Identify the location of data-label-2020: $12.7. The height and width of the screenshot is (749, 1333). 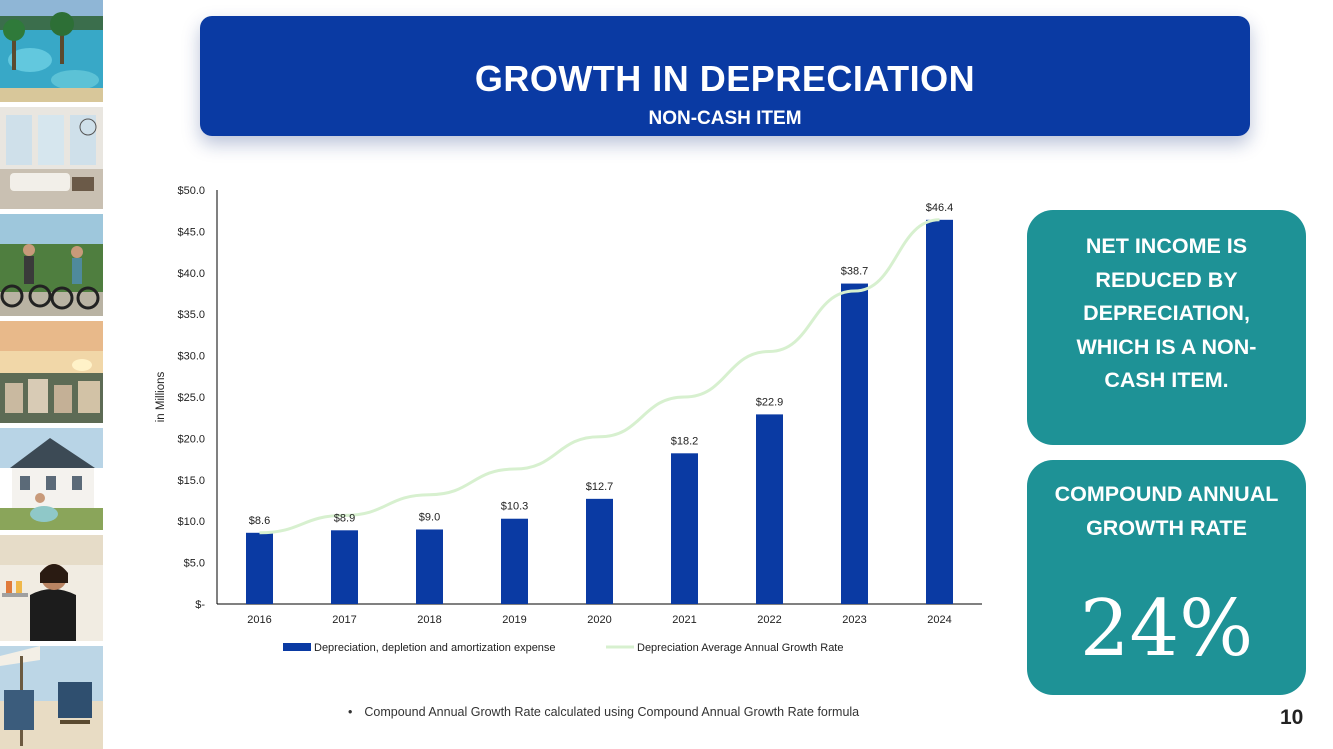
(600, 487).